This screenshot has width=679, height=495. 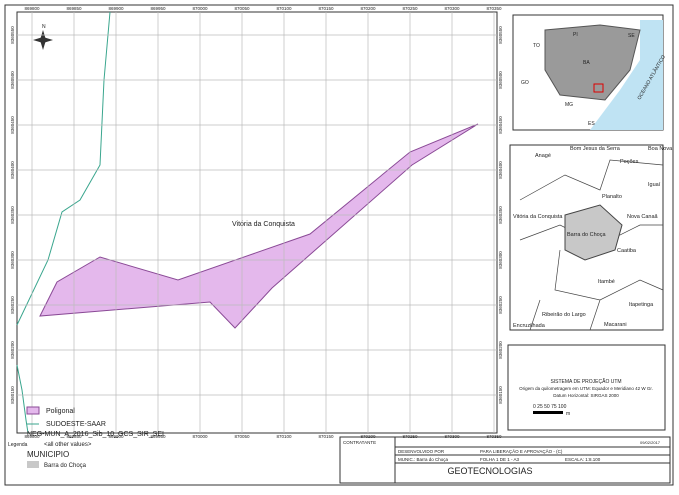 I want to click on tb-text: FOLHA 1 DE 1 - A3, so click(x=500, y=459).